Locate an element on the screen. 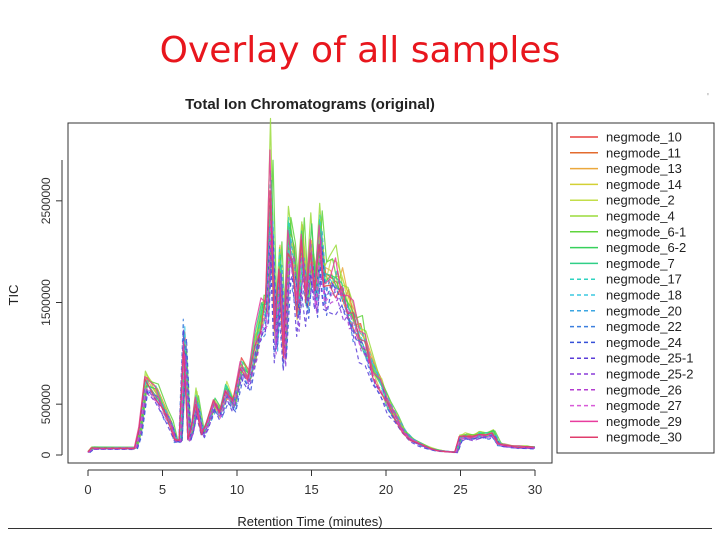  slide-title: Overlay of all samples is located at coordinates (360, 50).